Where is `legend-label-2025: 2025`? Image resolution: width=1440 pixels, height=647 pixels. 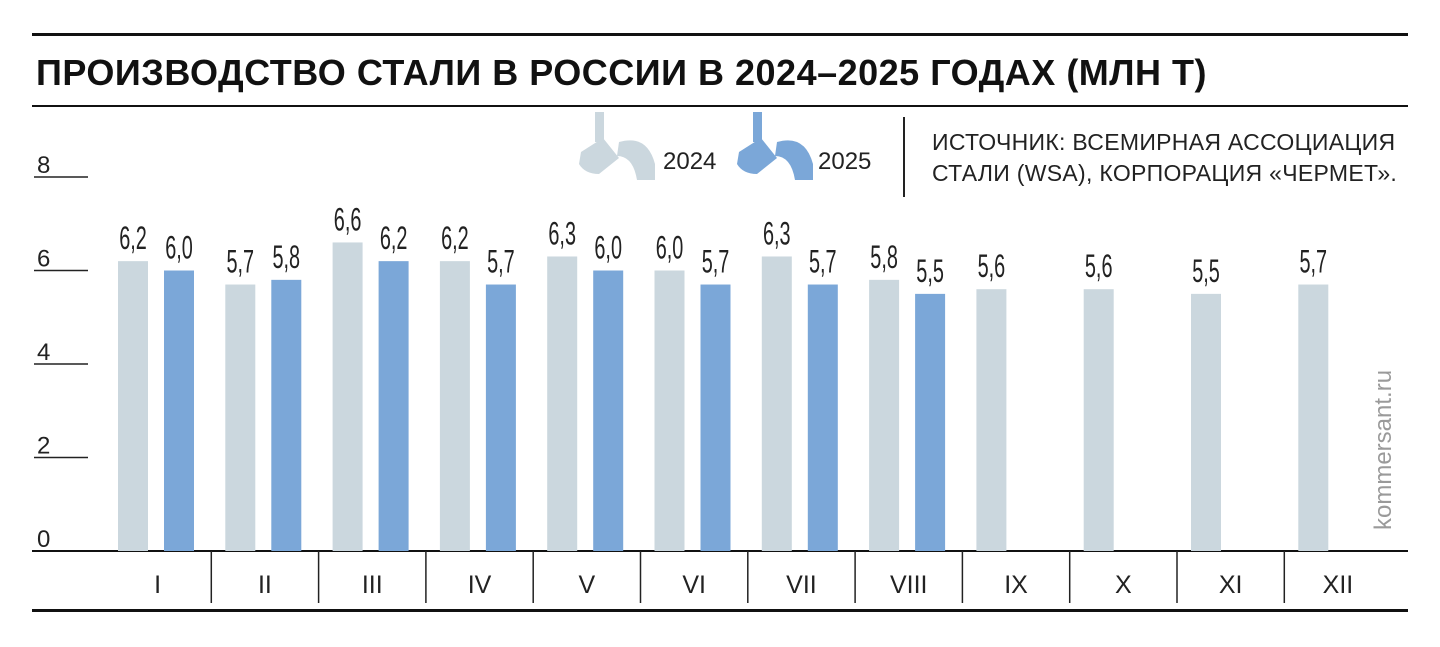 legend-label-2025: 2025 is located at coordinates (845, 161).